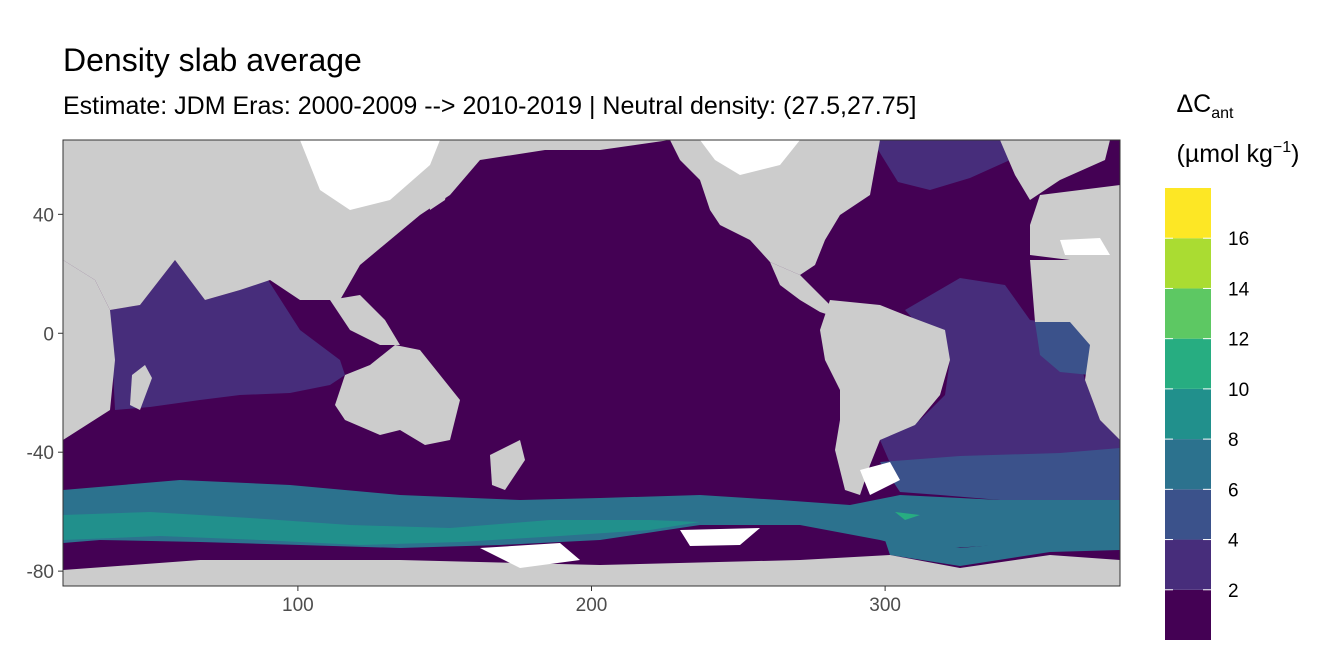 The image size is (1344, 672). I want to click on antarctic-margin, so click(381, 528).